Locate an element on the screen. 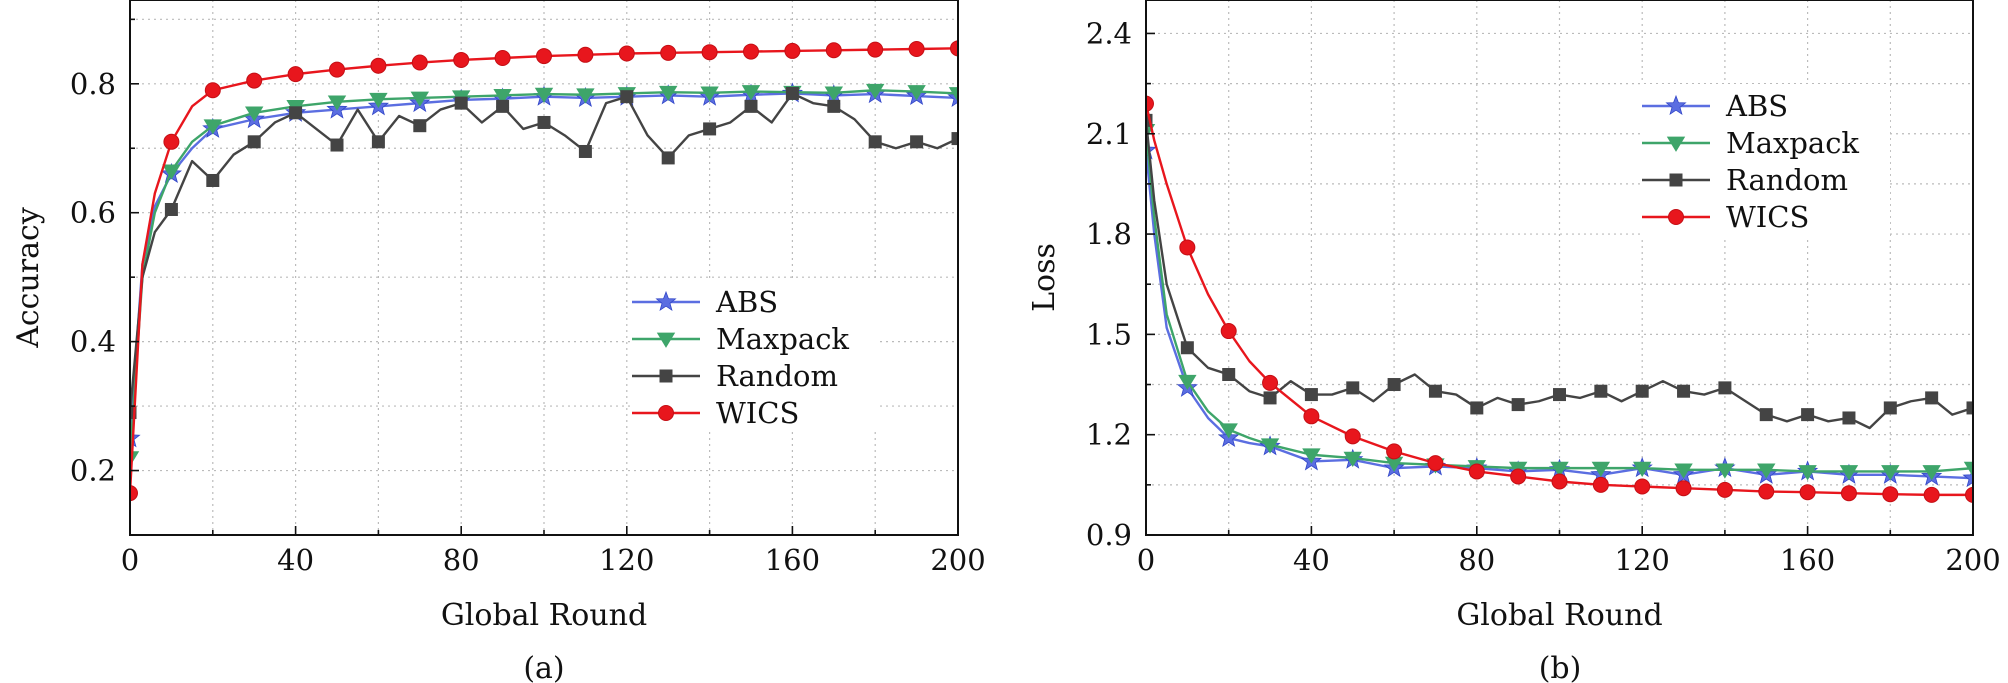 The width and height of the screenshot is (2008, 683). y-tick-label: 0.2 is located at coordinates (93, 471).